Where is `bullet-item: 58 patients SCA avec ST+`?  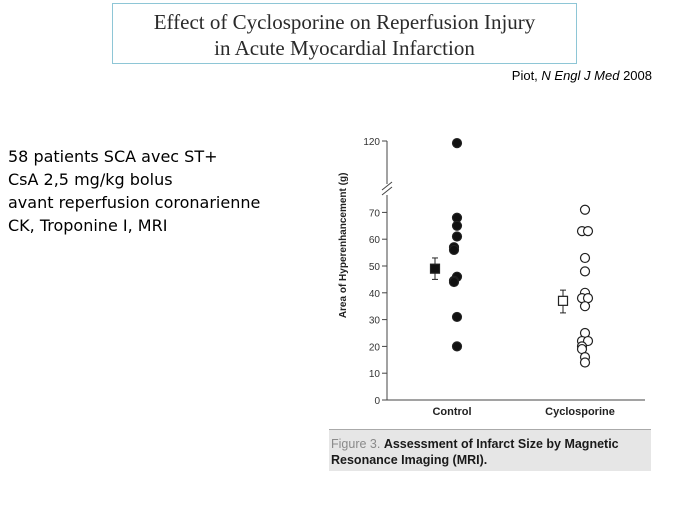 bullet-item: 58 patients SCA avec ST+ is located at coordinates (113, 156).